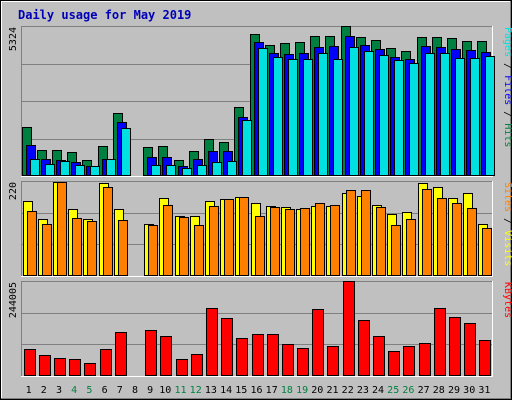 This screenshot has width=512, height=400. I want to click on legend-part-visits-2: Visits, so click(507, 248).